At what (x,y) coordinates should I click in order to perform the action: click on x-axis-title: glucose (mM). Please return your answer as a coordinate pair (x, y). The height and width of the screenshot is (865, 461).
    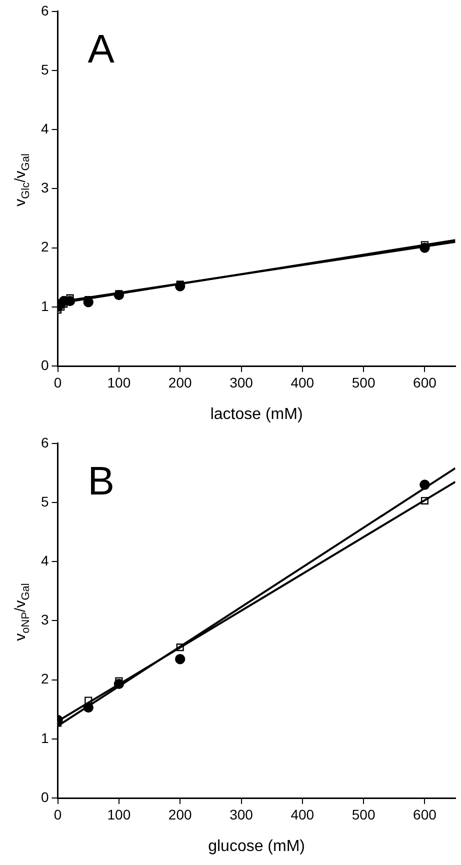
    Looking at the image, I should click on (256, 846).